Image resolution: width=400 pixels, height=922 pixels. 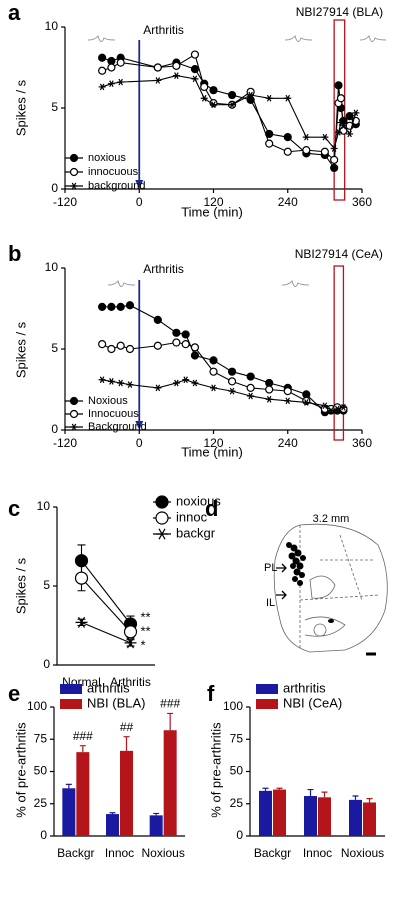 What do you see at coordinates (163, 30) in the screenshot?
I see `event-label: Arthritis` at bounding box center [163, 30].